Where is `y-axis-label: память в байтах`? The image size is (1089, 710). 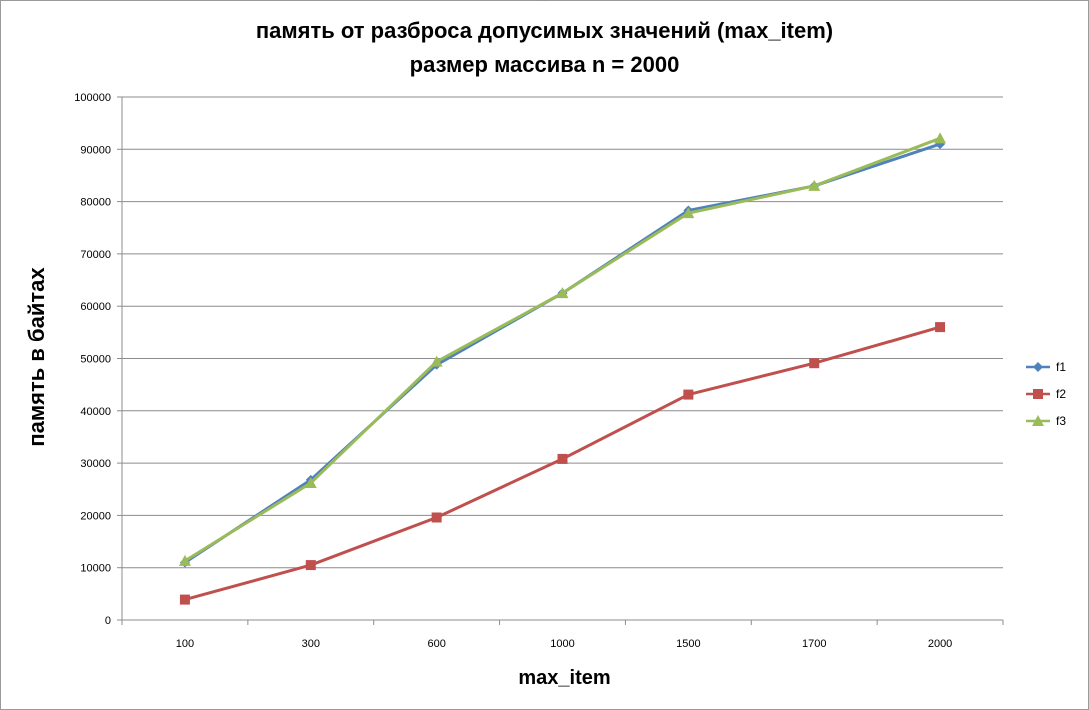
y-axis-label: память в байтах is located at coordinates (36, 357).